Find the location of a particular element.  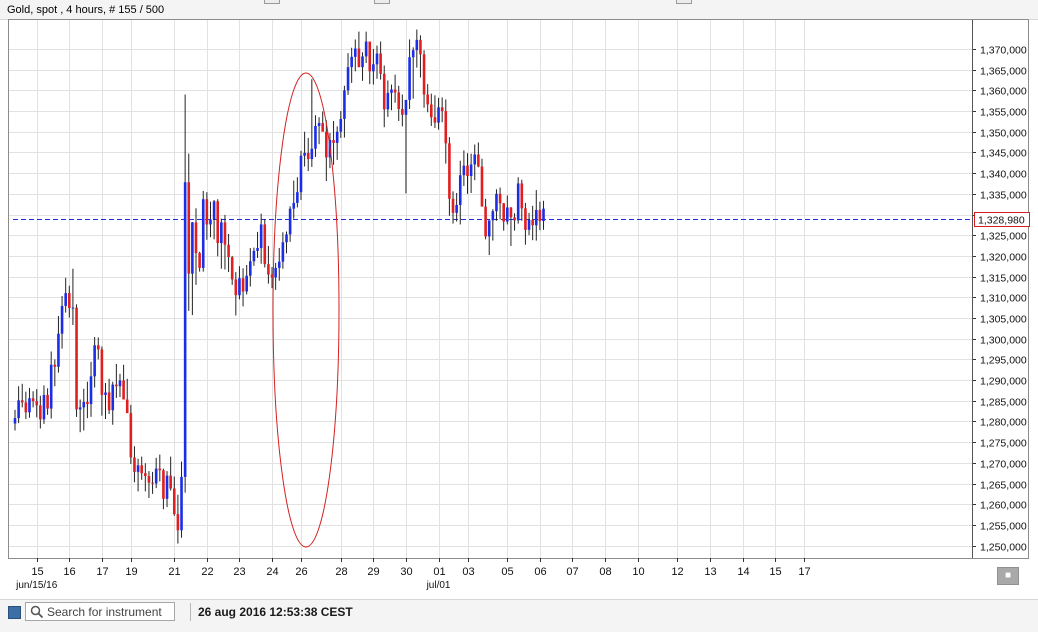

x-tick-label: 24 is located at coordinates (272, 572).